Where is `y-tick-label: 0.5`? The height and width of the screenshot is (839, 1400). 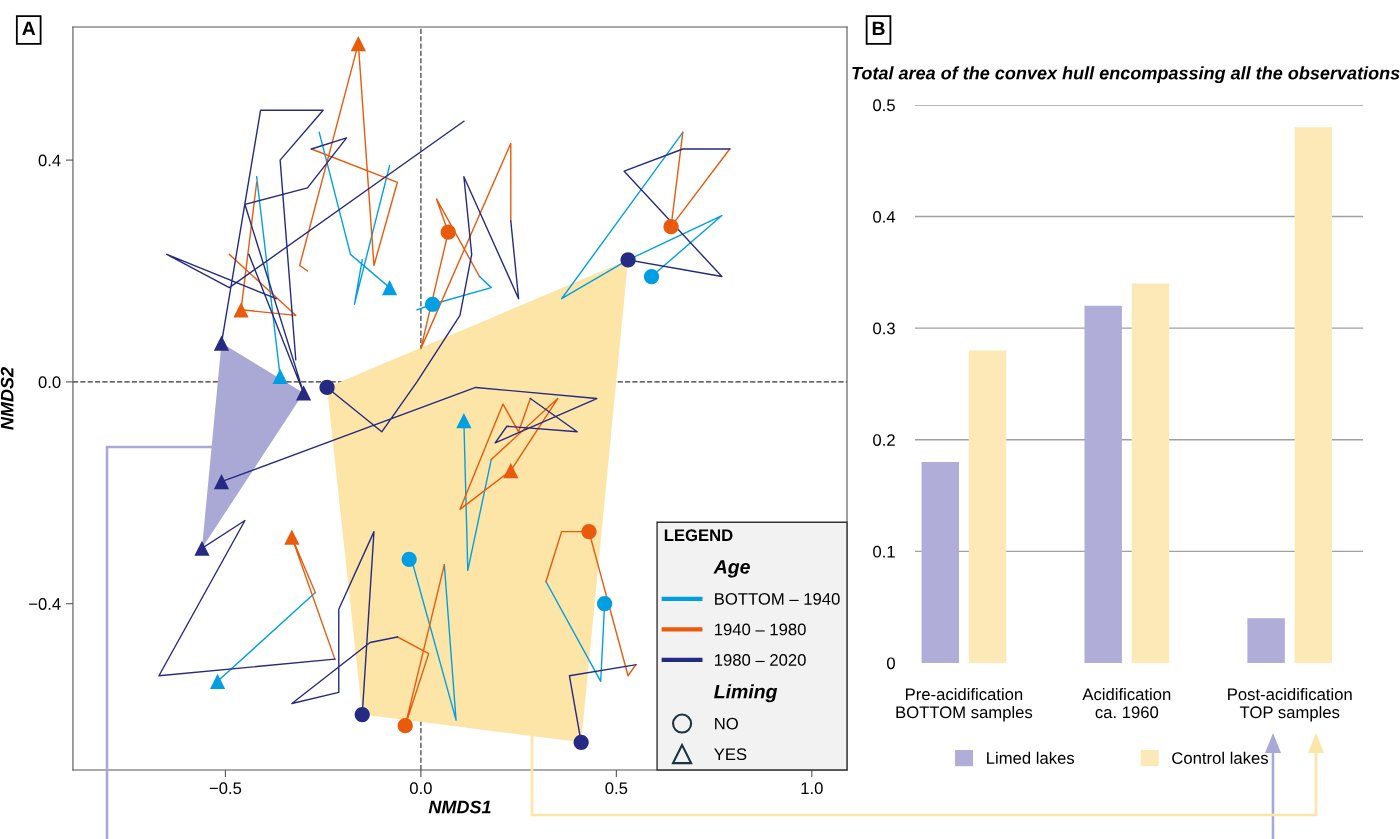 y-tick-label: 0.5 is located at coordinates (884, 105).